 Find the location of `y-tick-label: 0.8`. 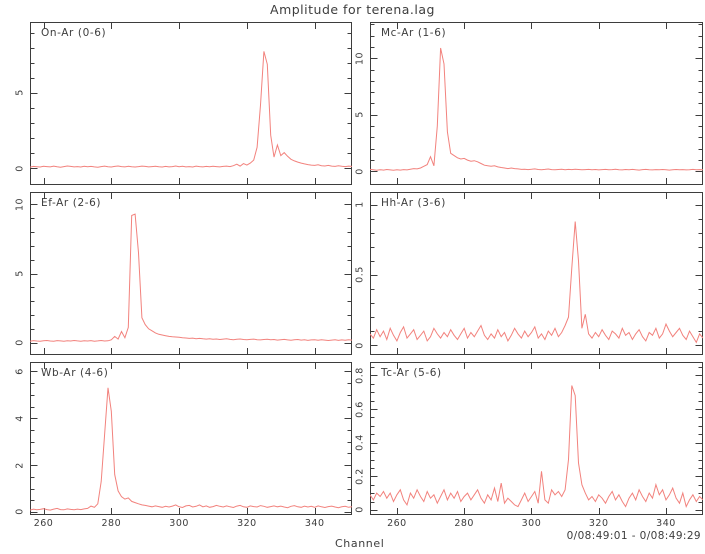

y-tick-label: 0.8 is located at coordinates (360, 375).